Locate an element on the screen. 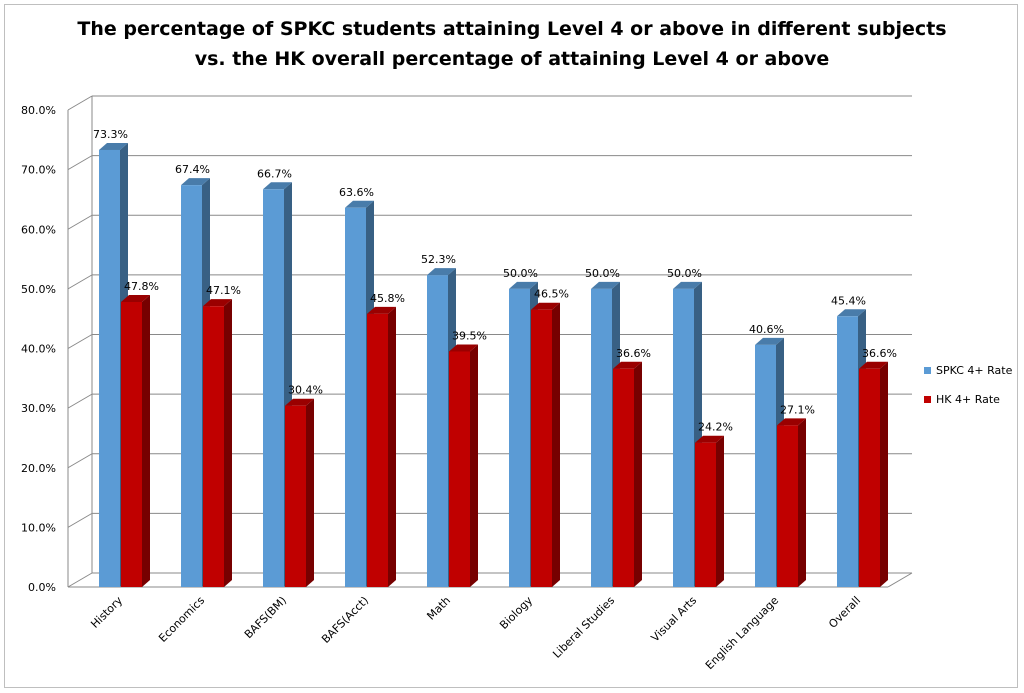 The height and width of the screenshot is (693, 1024). y-tick-label: 70.0% is located at coordinates (38, 170).